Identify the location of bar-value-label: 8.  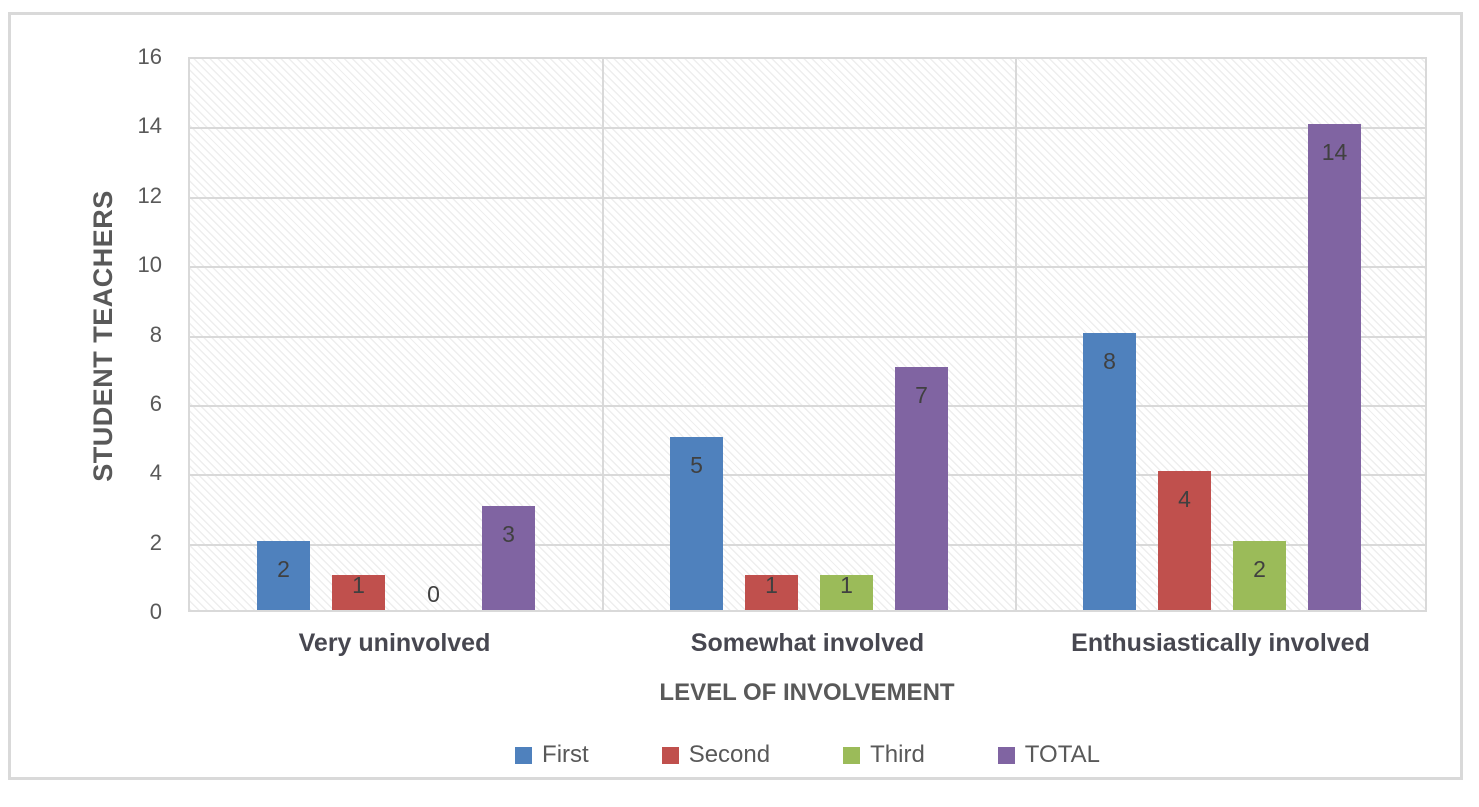
(1109, 360).